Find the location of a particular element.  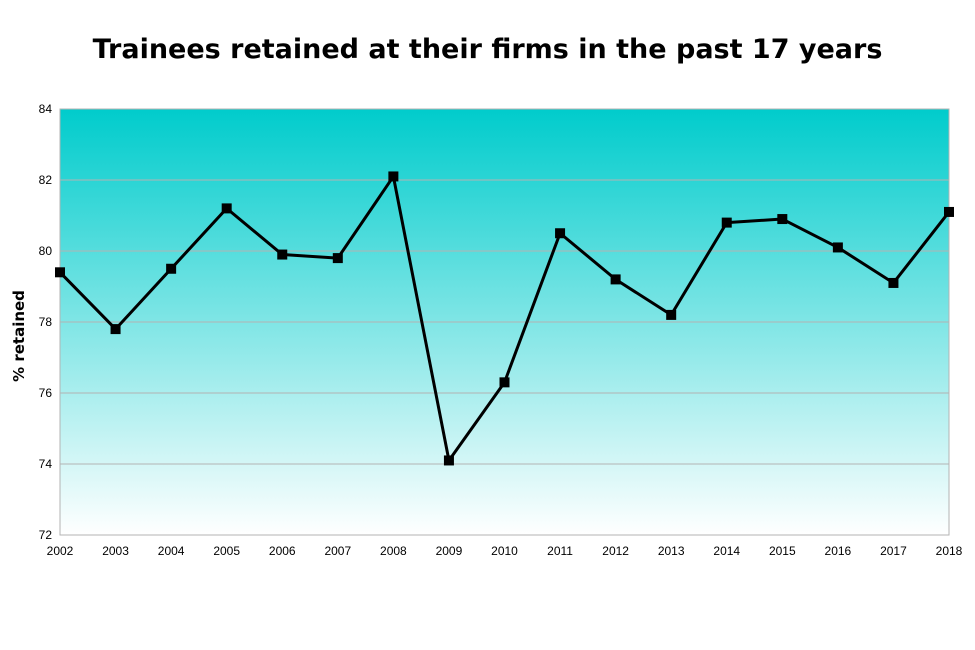

x-tick-label: 2008 is located at coordinates (393, 551).